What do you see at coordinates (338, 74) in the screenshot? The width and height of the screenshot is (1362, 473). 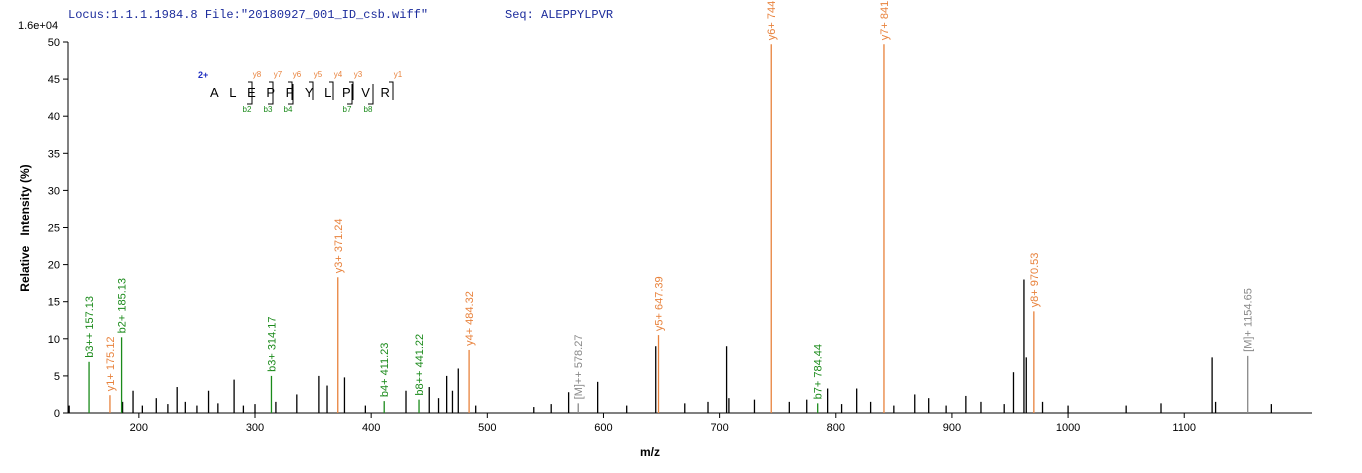 I see `y-fragment: y4` at bounding box center [338, 74].